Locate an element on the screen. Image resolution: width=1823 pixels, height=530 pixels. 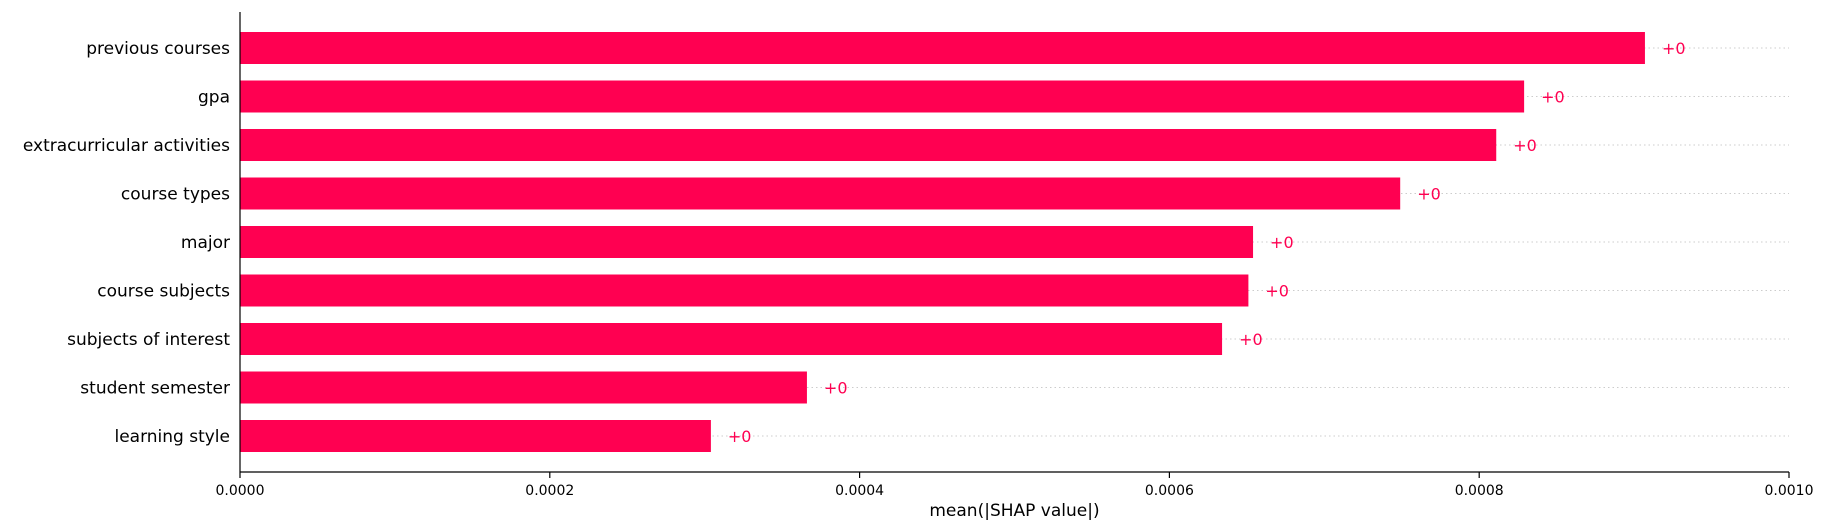
category-label: learning style is located at coordinates (172, 437).